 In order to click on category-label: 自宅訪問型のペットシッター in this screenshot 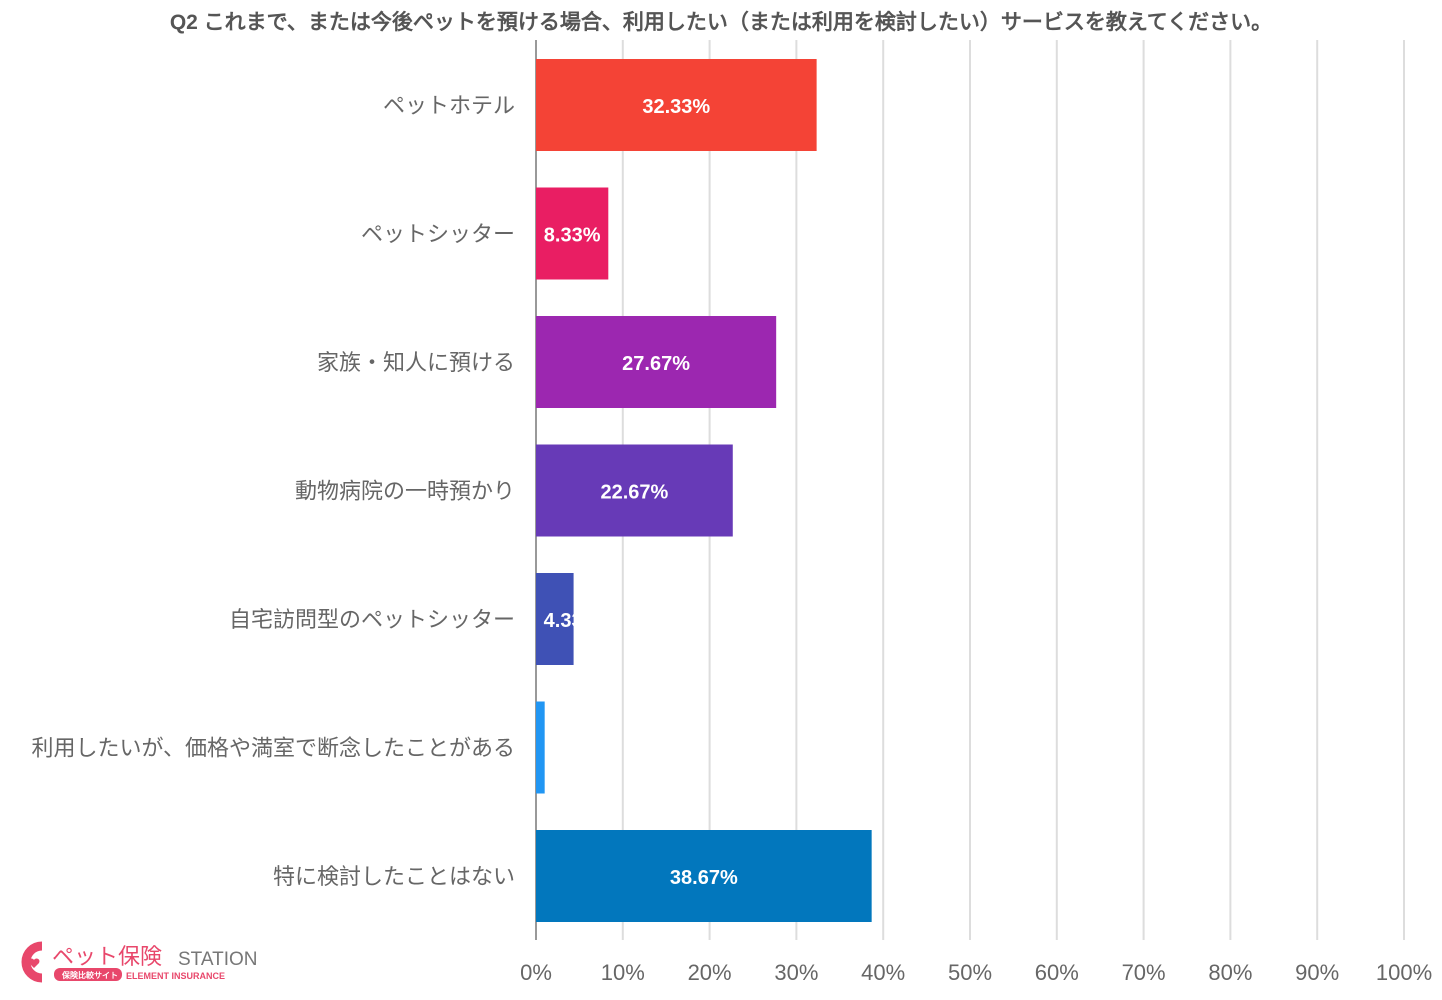, I will do `click(372, 619)`.